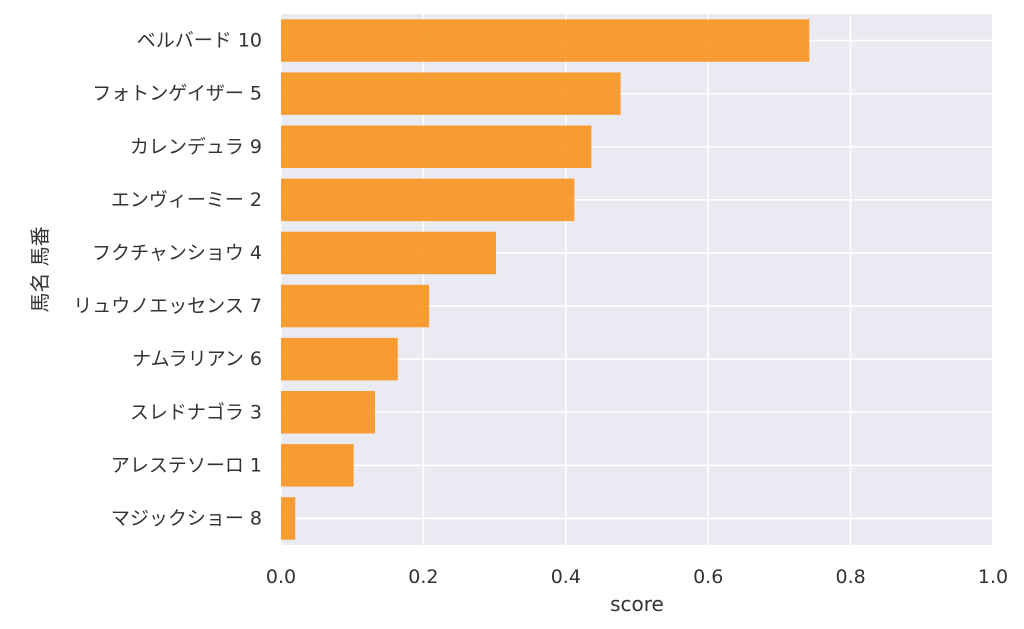 This screenshot has width=1024, height=629. I want to click on x-tick-labels: 0.0 0.2 0.4 0.6 0.8 1.0, so click(637, 577).